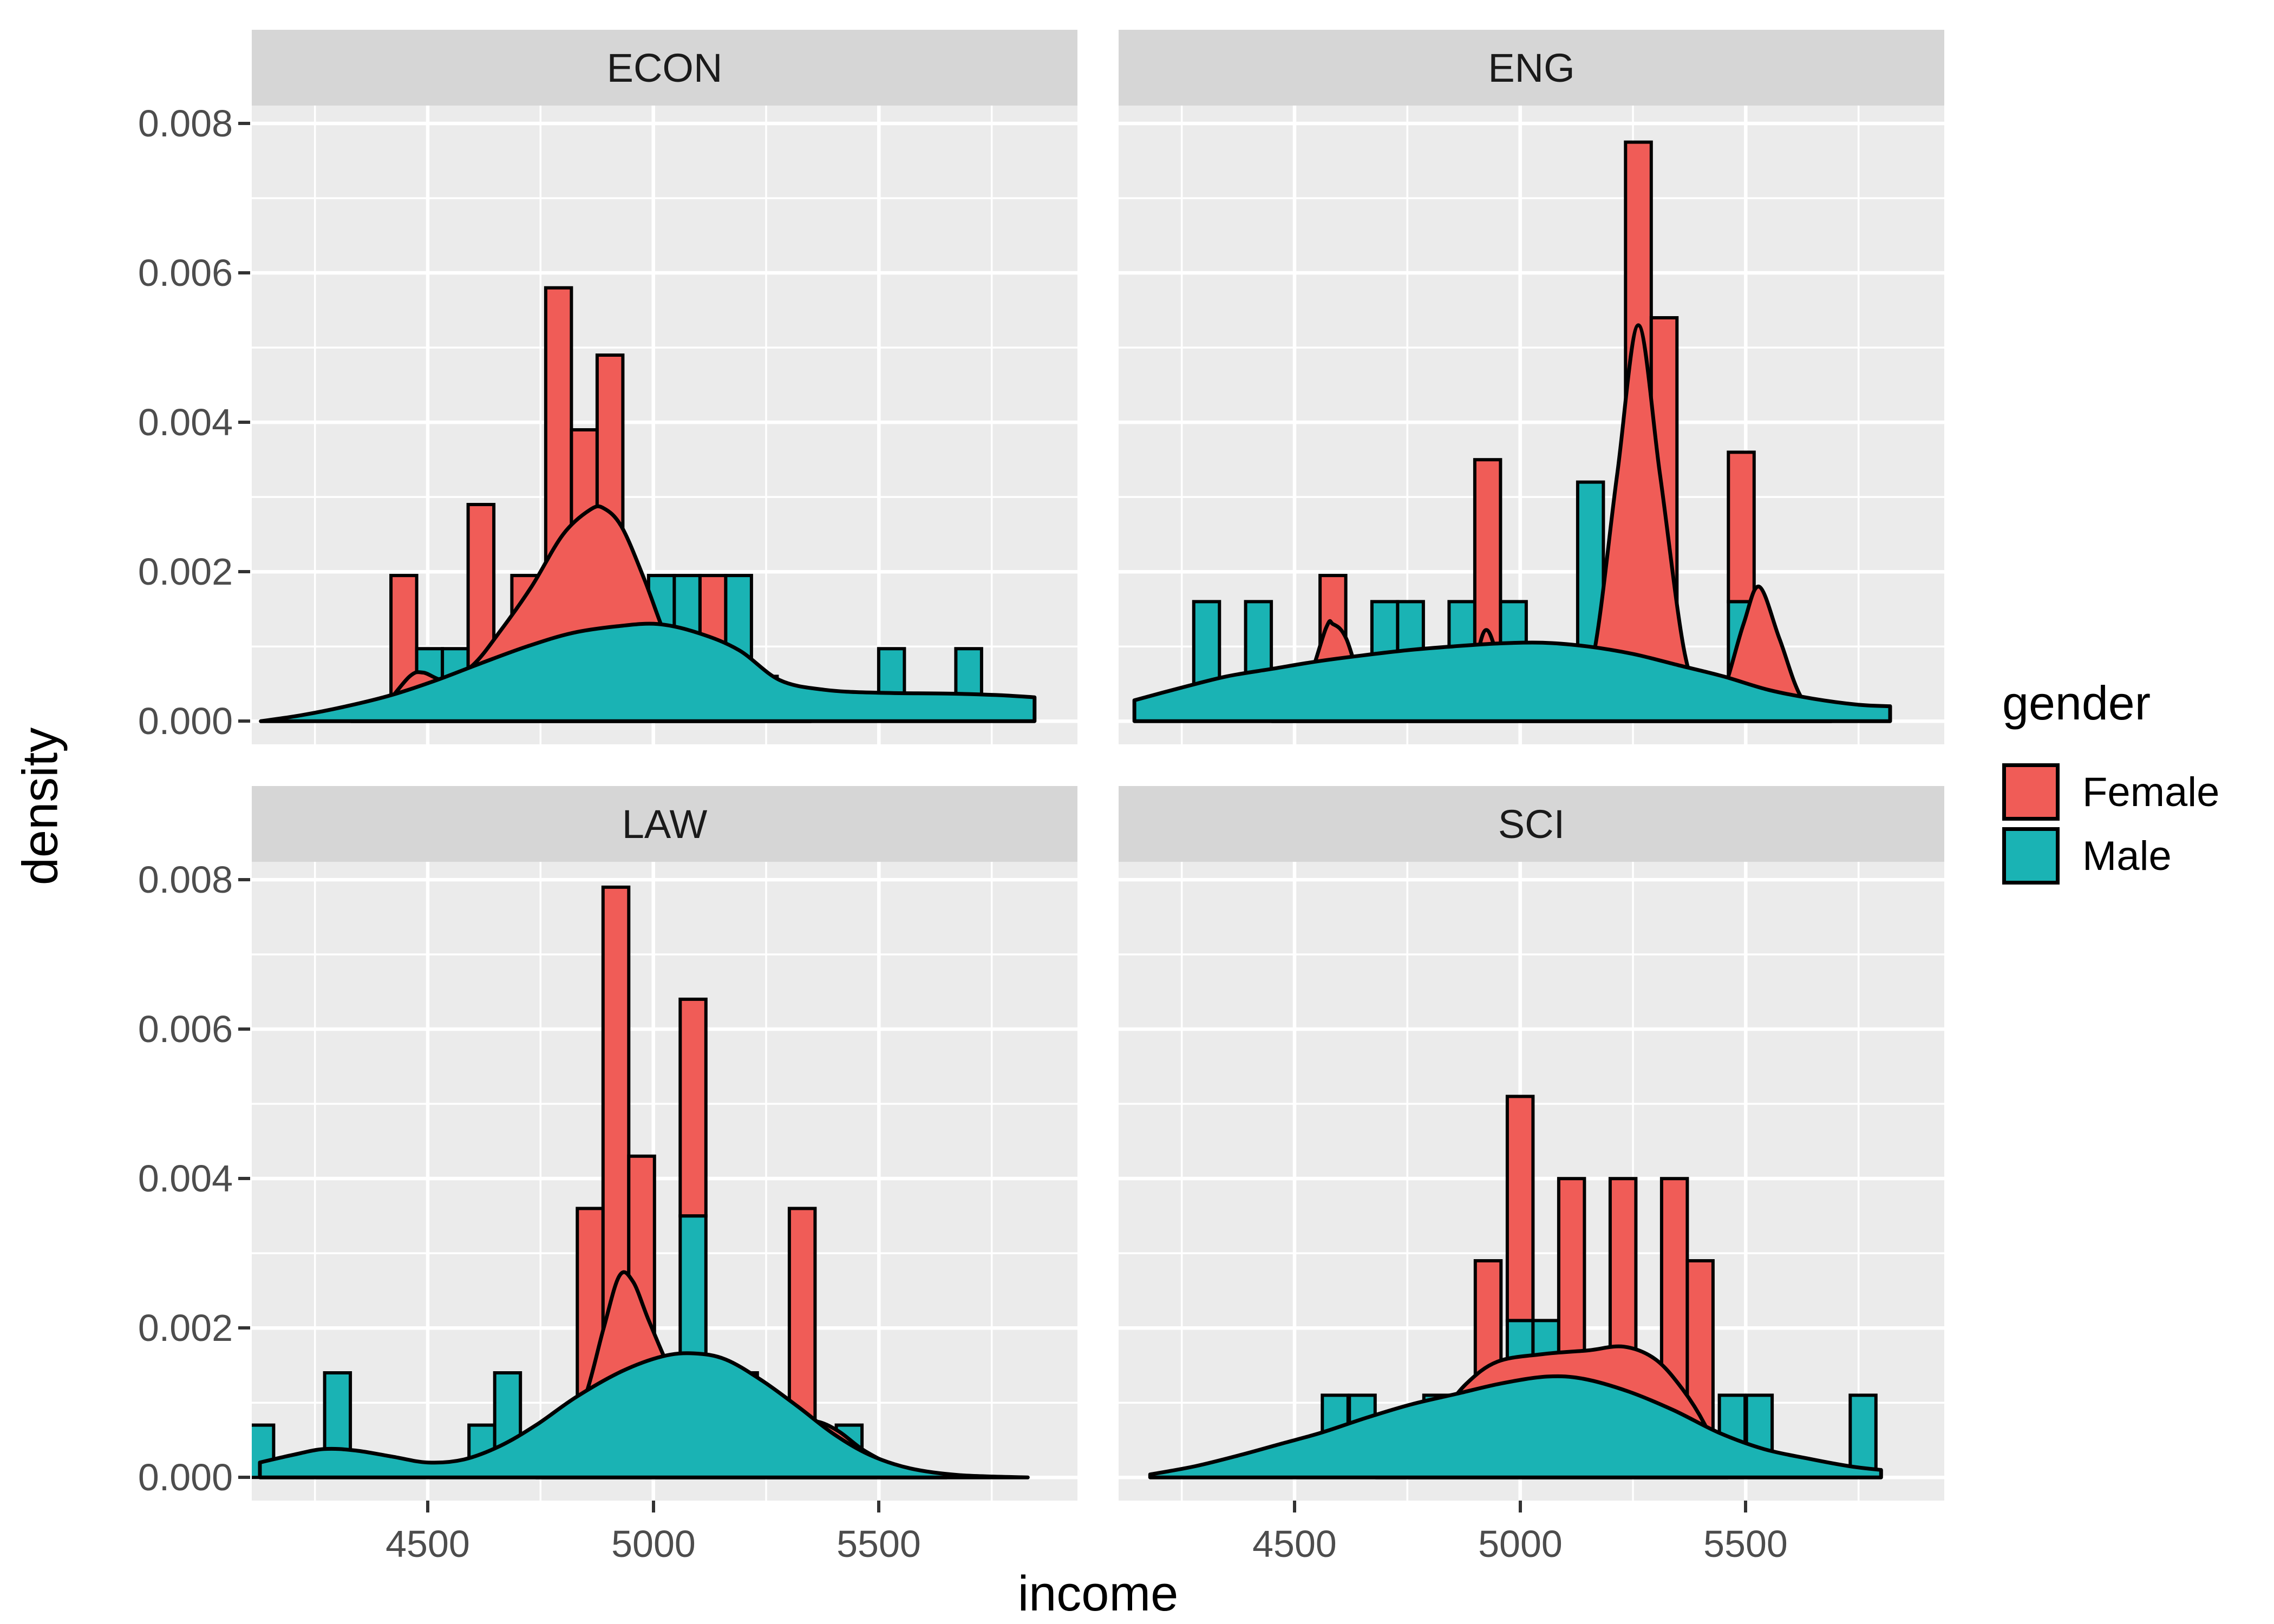  I want to click on legend: gender Female Male, so click(2111, 783).